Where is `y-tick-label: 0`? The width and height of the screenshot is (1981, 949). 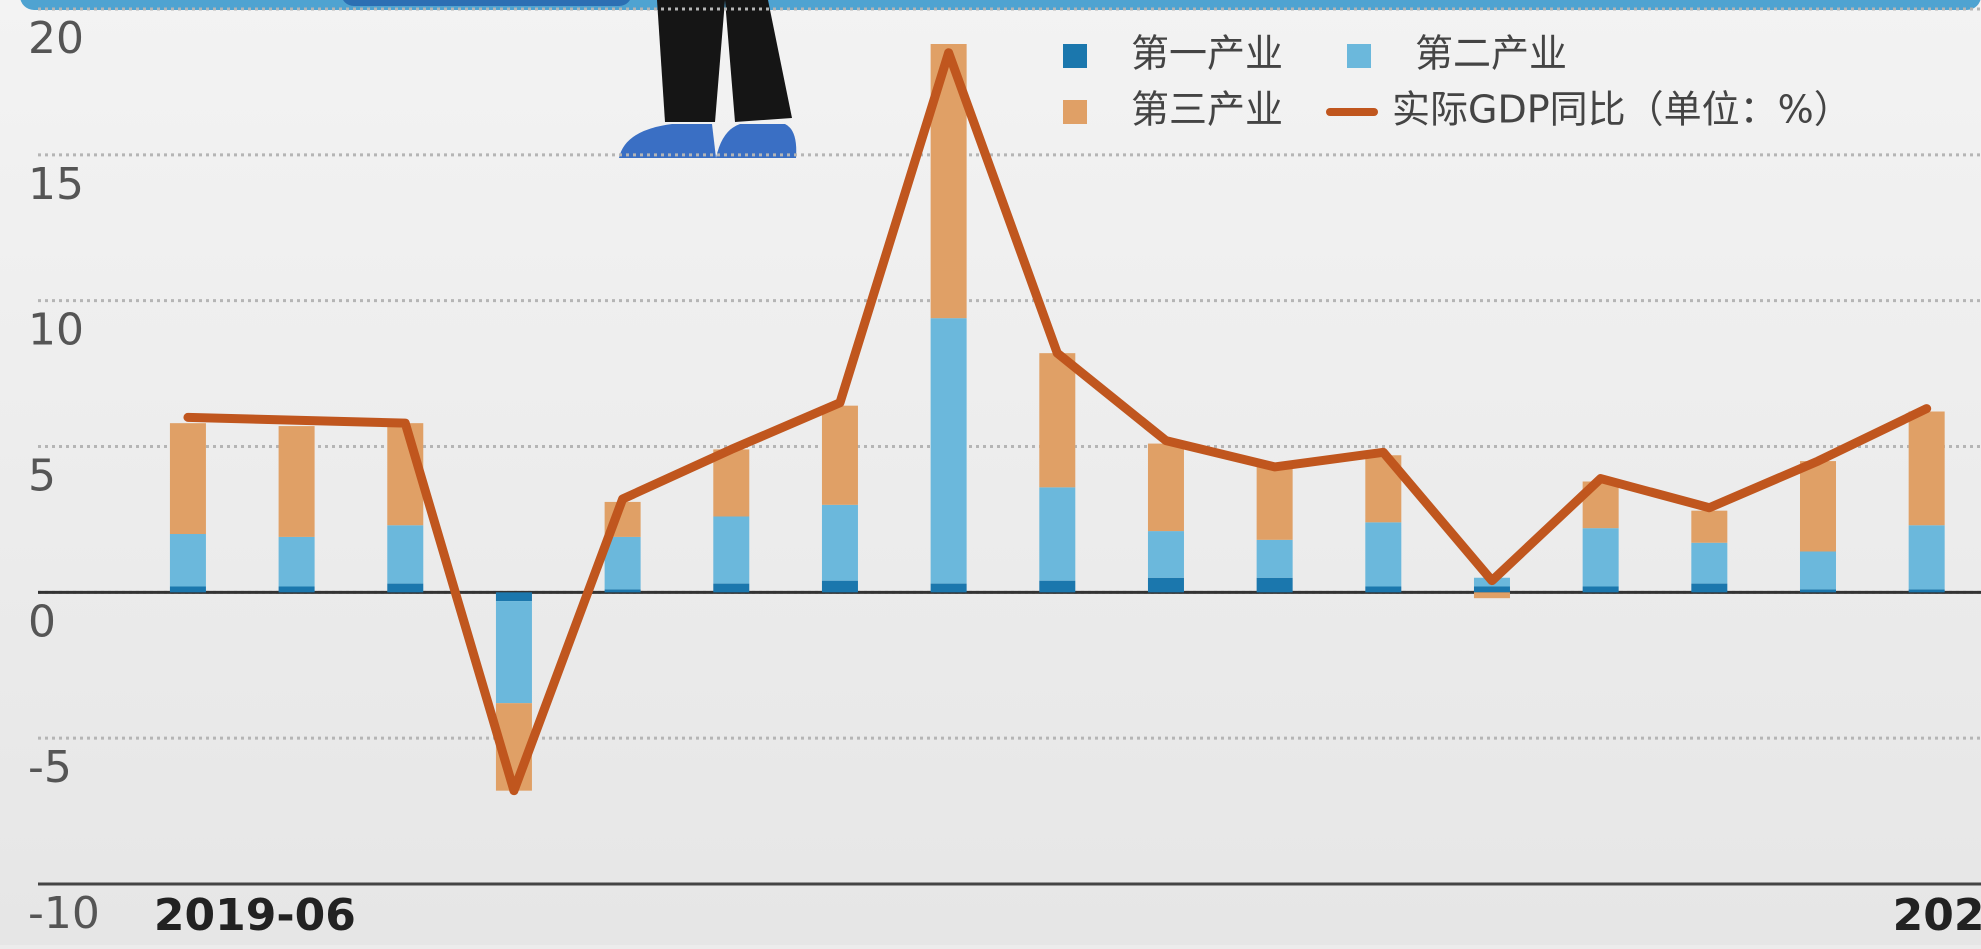 y-tick-label: 0 is located at coordinates (42, 621).